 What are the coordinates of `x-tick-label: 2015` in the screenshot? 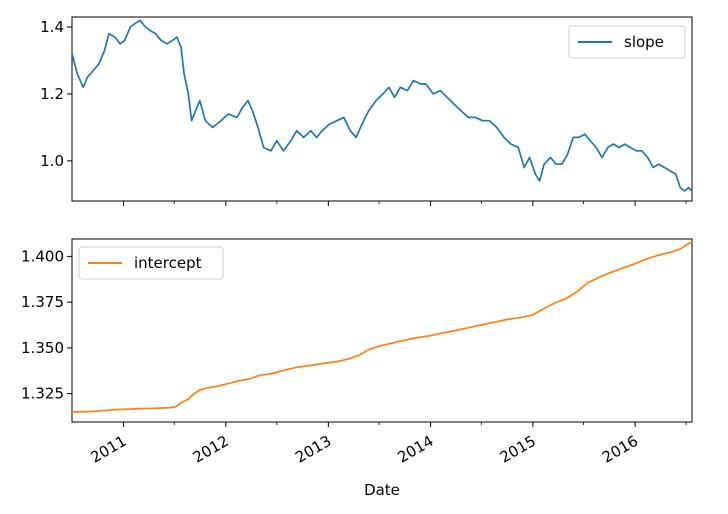 It's located at (518, 449).